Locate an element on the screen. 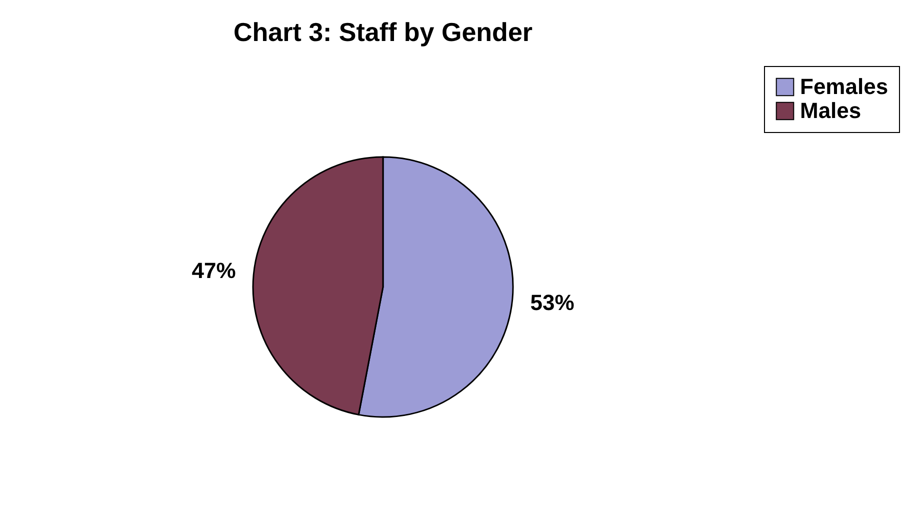 This screenshot has height=528, width=920. data-label: 53% is located at coordinates (552, 302).